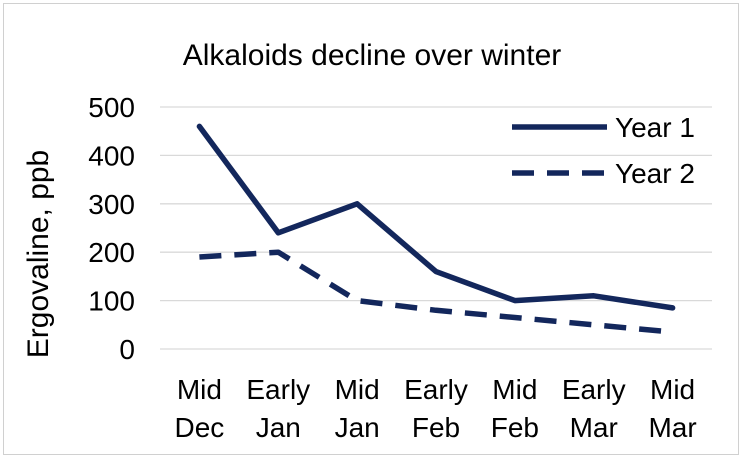 The width and height of the screenshot is (744, 460). What do you see at coordinates (127, 349) in the screenshot?
I see `y-tick-label: 0` at bounding box center [127, 349].